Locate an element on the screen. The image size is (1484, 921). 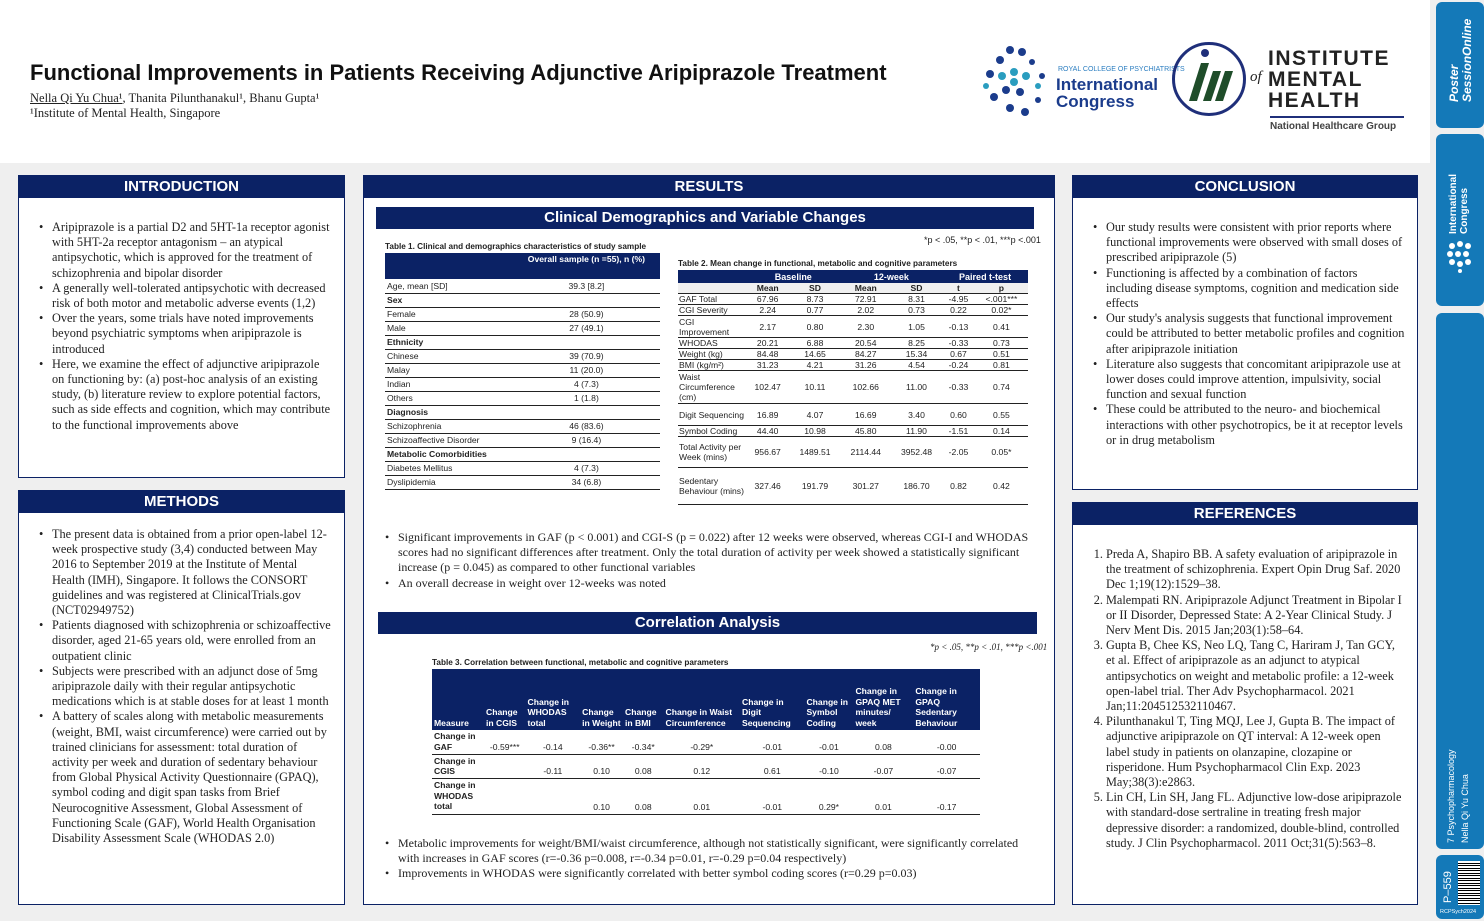
table-header-cell: Change in BMI is located at coordinates (643, 699).